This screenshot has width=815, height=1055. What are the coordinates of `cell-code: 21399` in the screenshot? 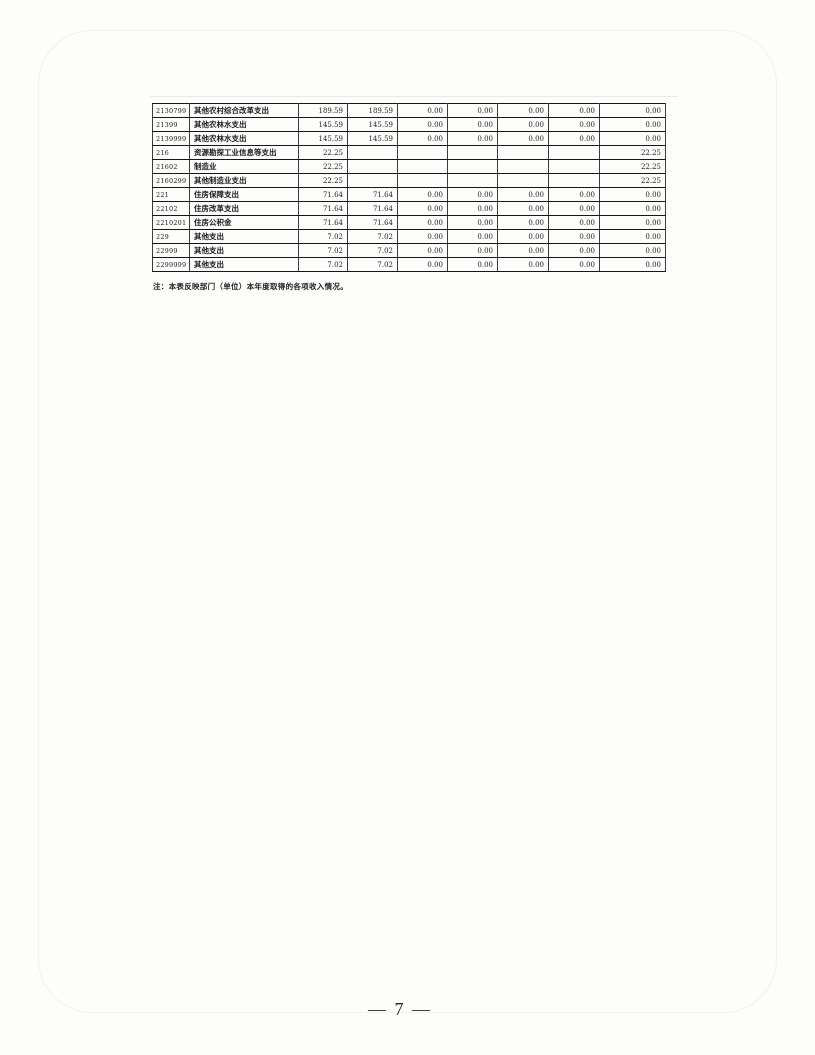 It's located at (171, 124).